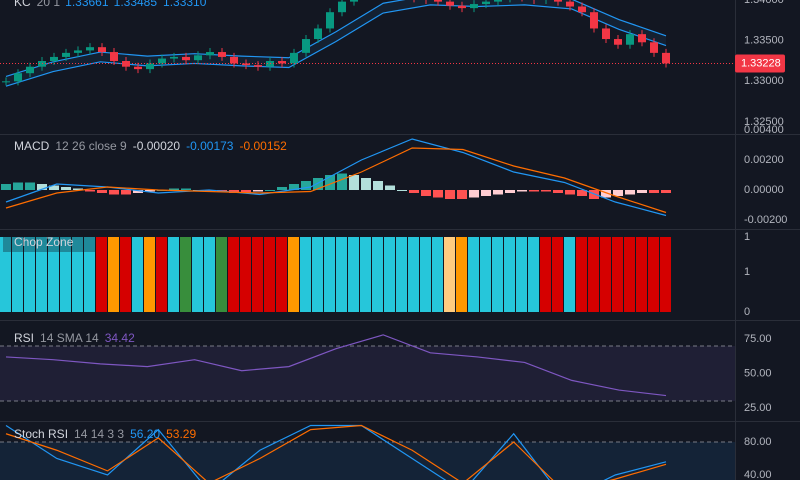 The width and height of the screenshot is (800, 480). I want to click on header-text: -0.00020, so click(157, 146).